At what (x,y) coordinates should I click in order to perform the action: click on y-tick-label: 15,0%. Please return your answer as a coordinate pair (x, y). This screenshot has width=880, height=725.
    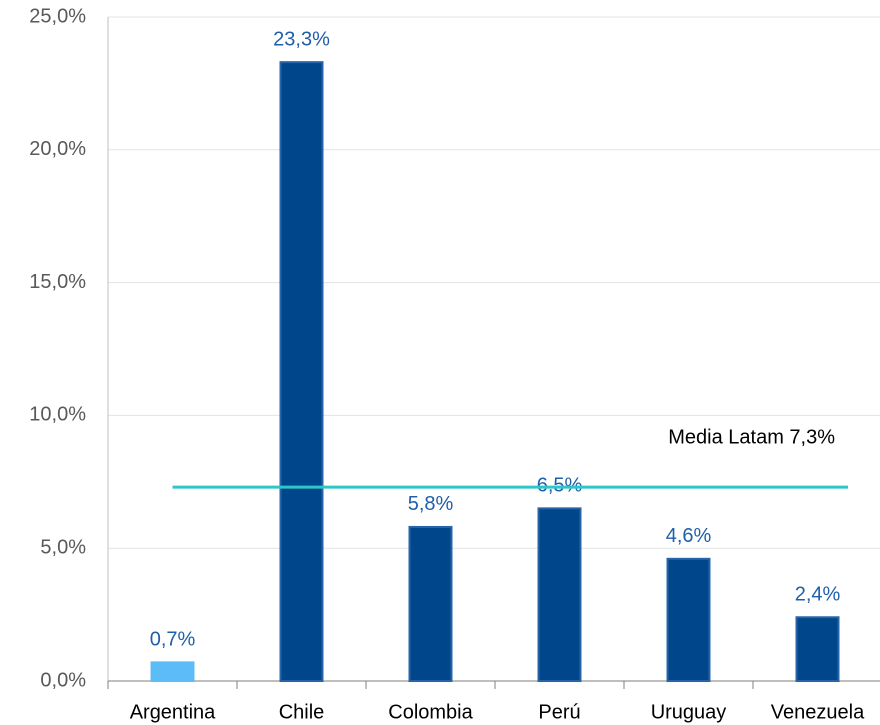
    Looking at the image, I should click on (57, 282).